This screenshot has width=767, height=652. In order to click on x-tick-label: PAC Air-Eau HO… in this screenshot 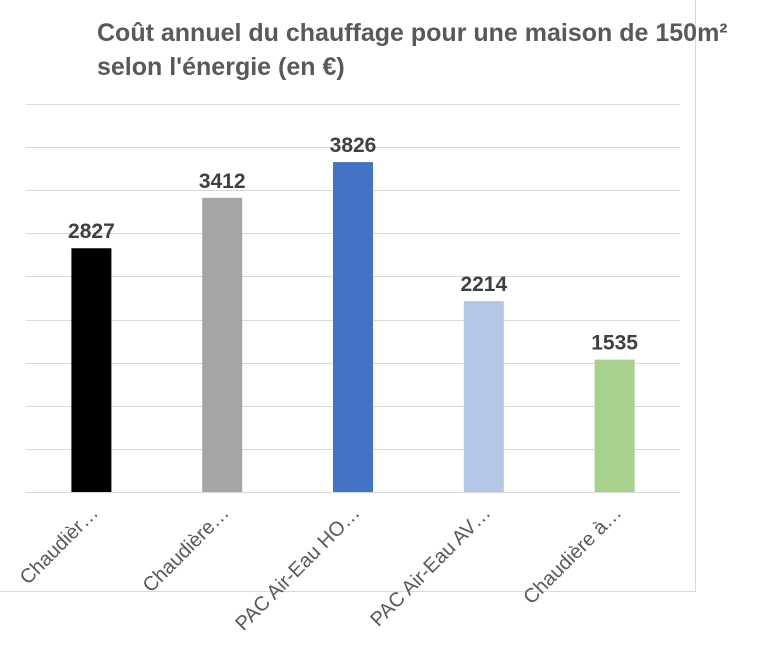, I will do `click(297, 568)`.